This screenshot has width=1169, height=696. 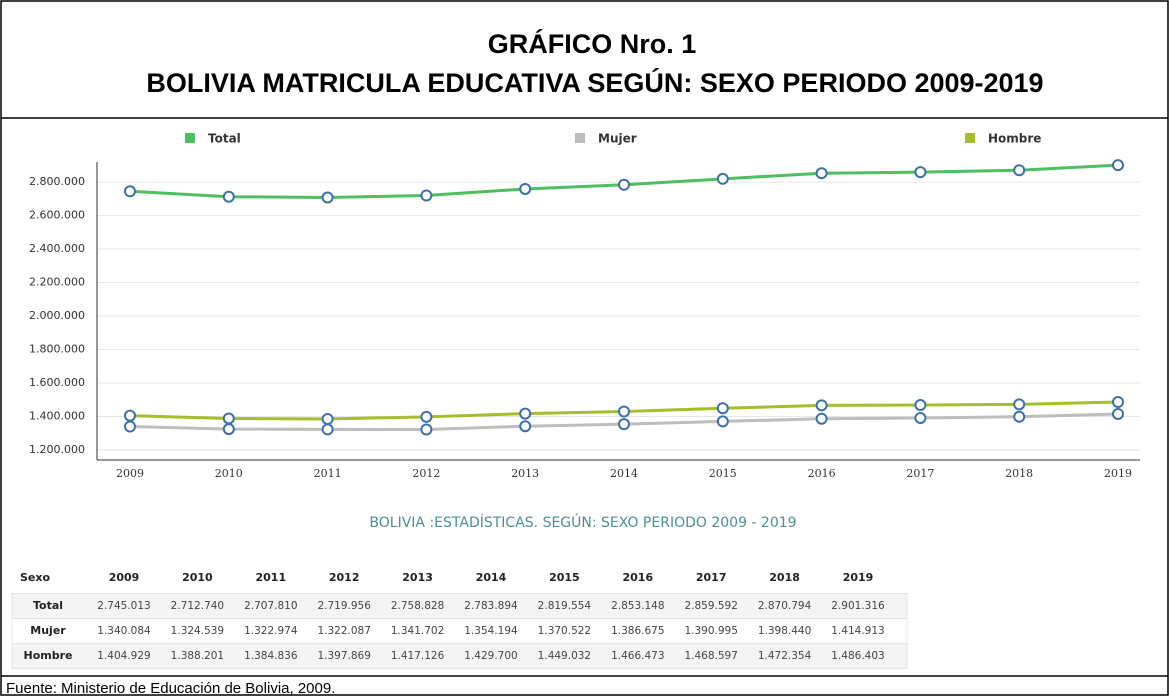 I want to click on table-year: 2012, so click(x=344, y=577).